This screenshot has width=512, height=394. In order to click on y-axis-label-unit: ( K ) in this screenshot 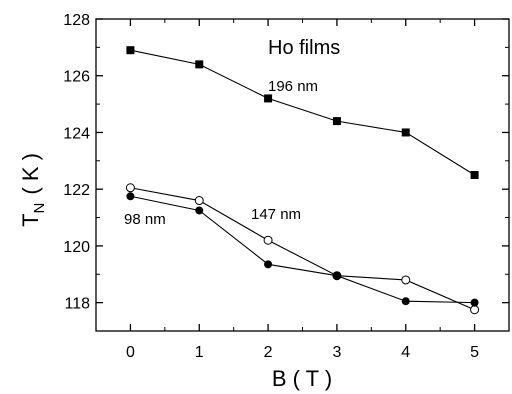, I will do `click(30, 174)`.